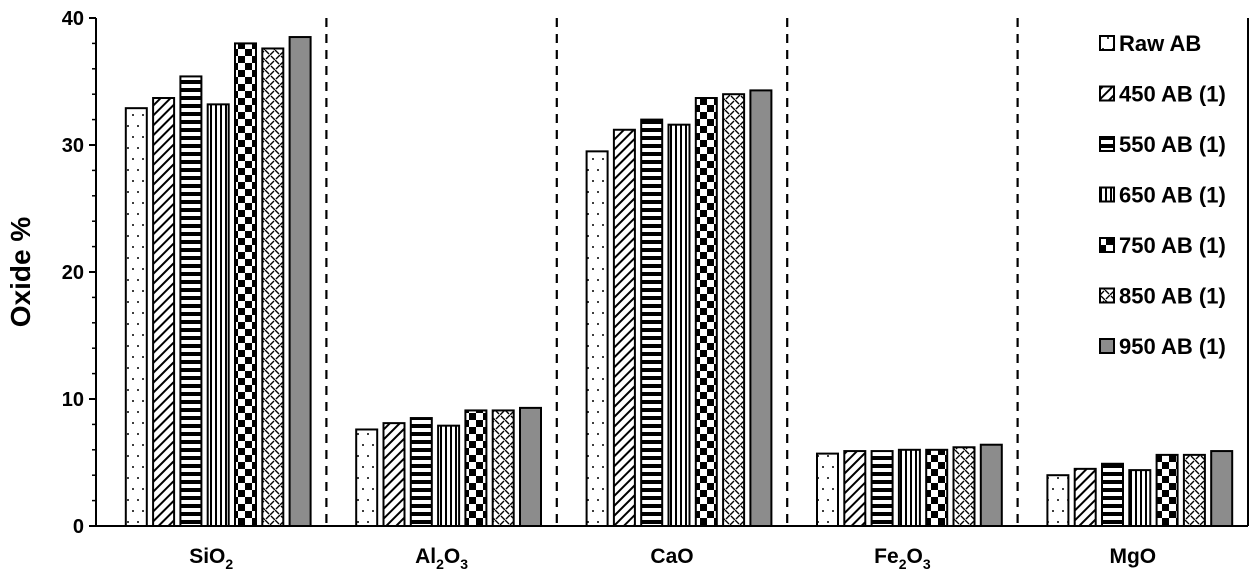 The width and height of the screenshot is (1251, 572). Describe the element at coordinates (211, 558) in the screenshot. I see `x-category-label: SiO2` at that location.